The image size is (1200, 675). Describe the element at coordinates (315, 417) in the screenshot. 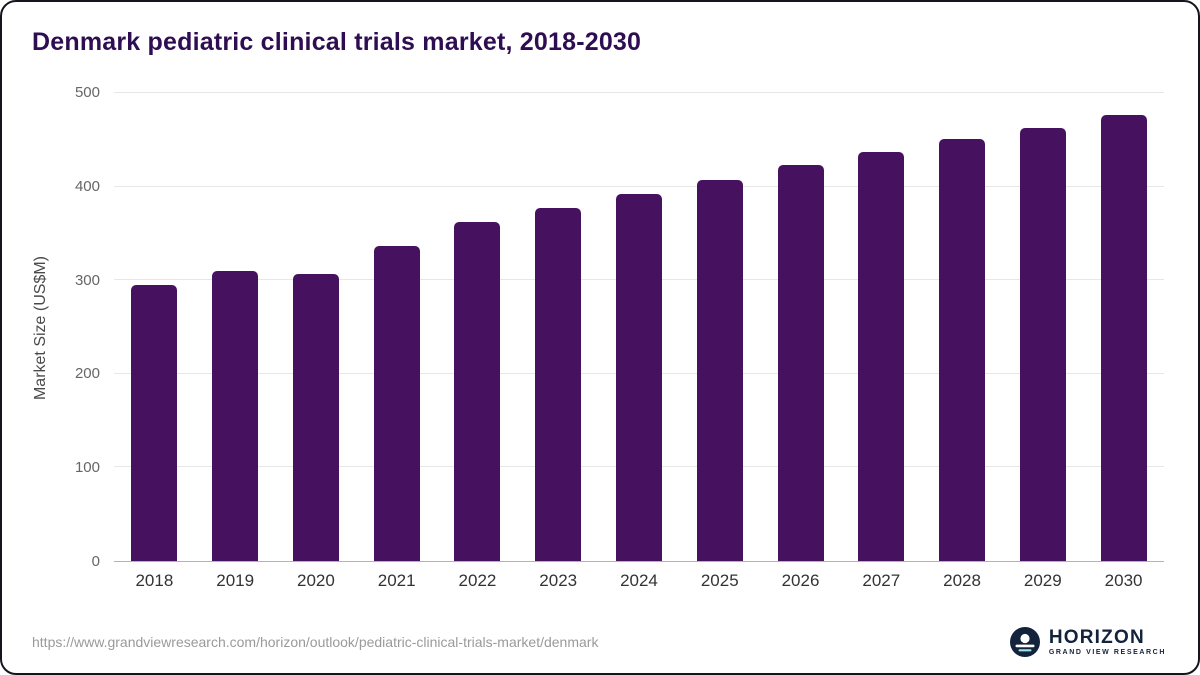

I see `bar-2020` at that location.